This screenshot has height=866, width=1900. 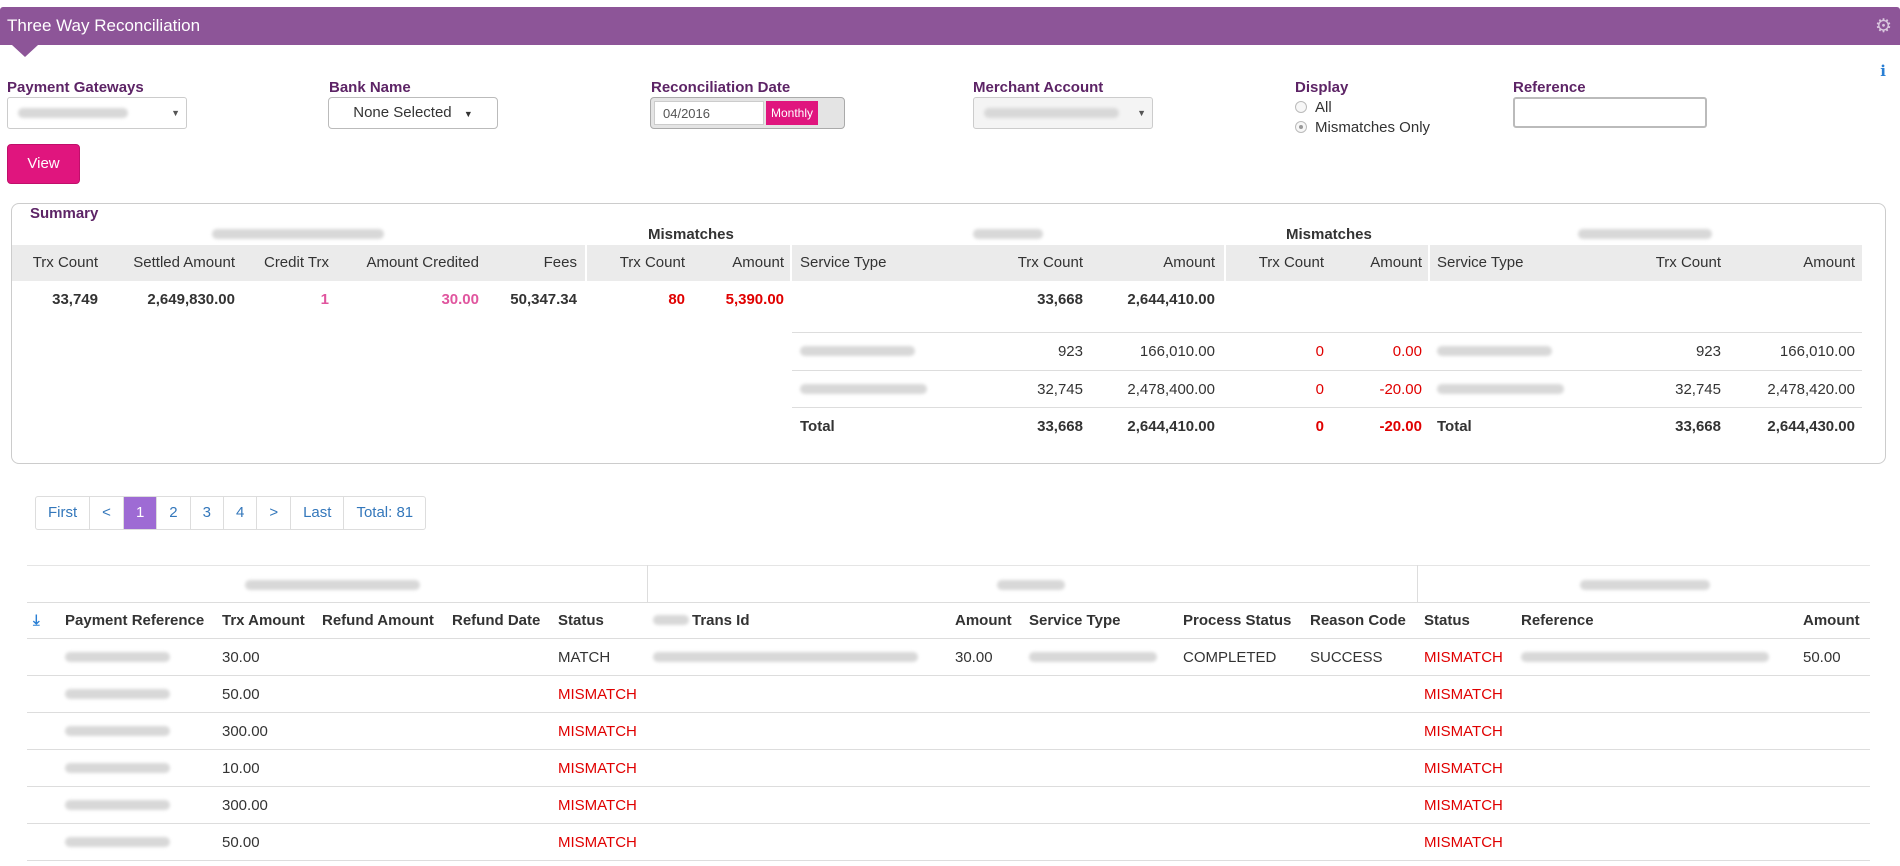 What do you see at coordinates (843, 262) in the screenshot?
I see `col-service-type: Service Type` at bounding box center [843, 262].